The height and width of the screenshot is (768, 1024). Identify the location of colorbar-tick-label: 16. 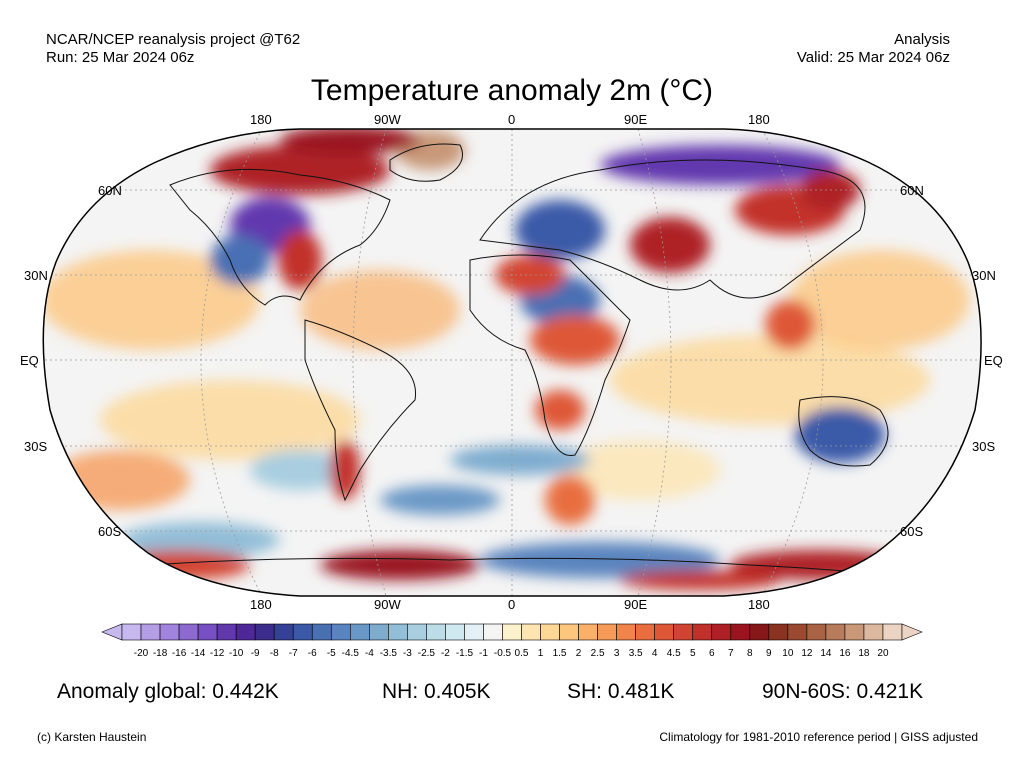
(845, 653).